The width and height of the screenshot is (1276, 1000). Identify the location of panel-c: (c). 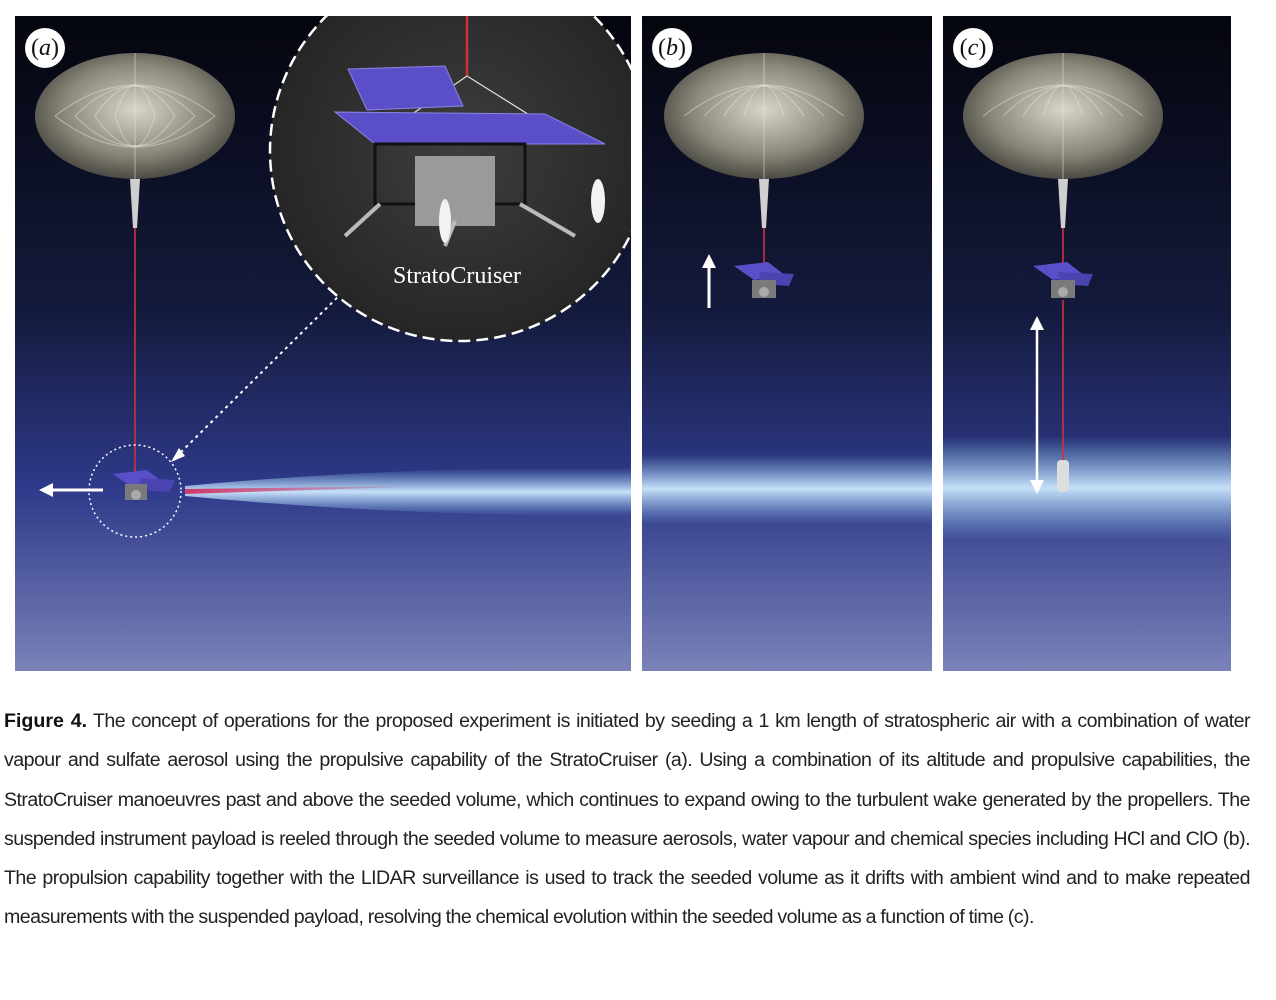
(1087, 343).